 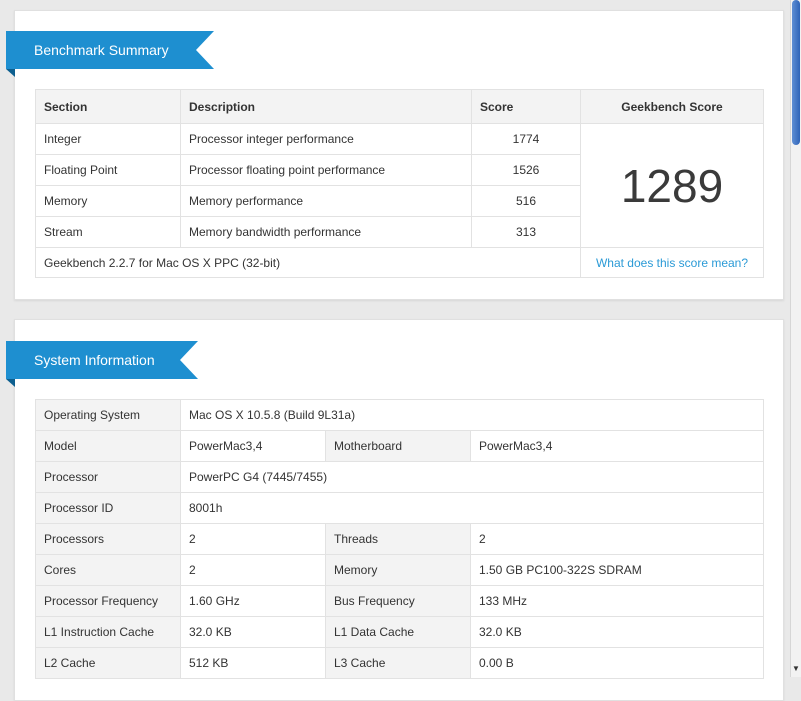 What do you see at coordinates (472, 508) in the screenshot?
I see `processor-id-value: 8001h` at bounding box center [472, 508].